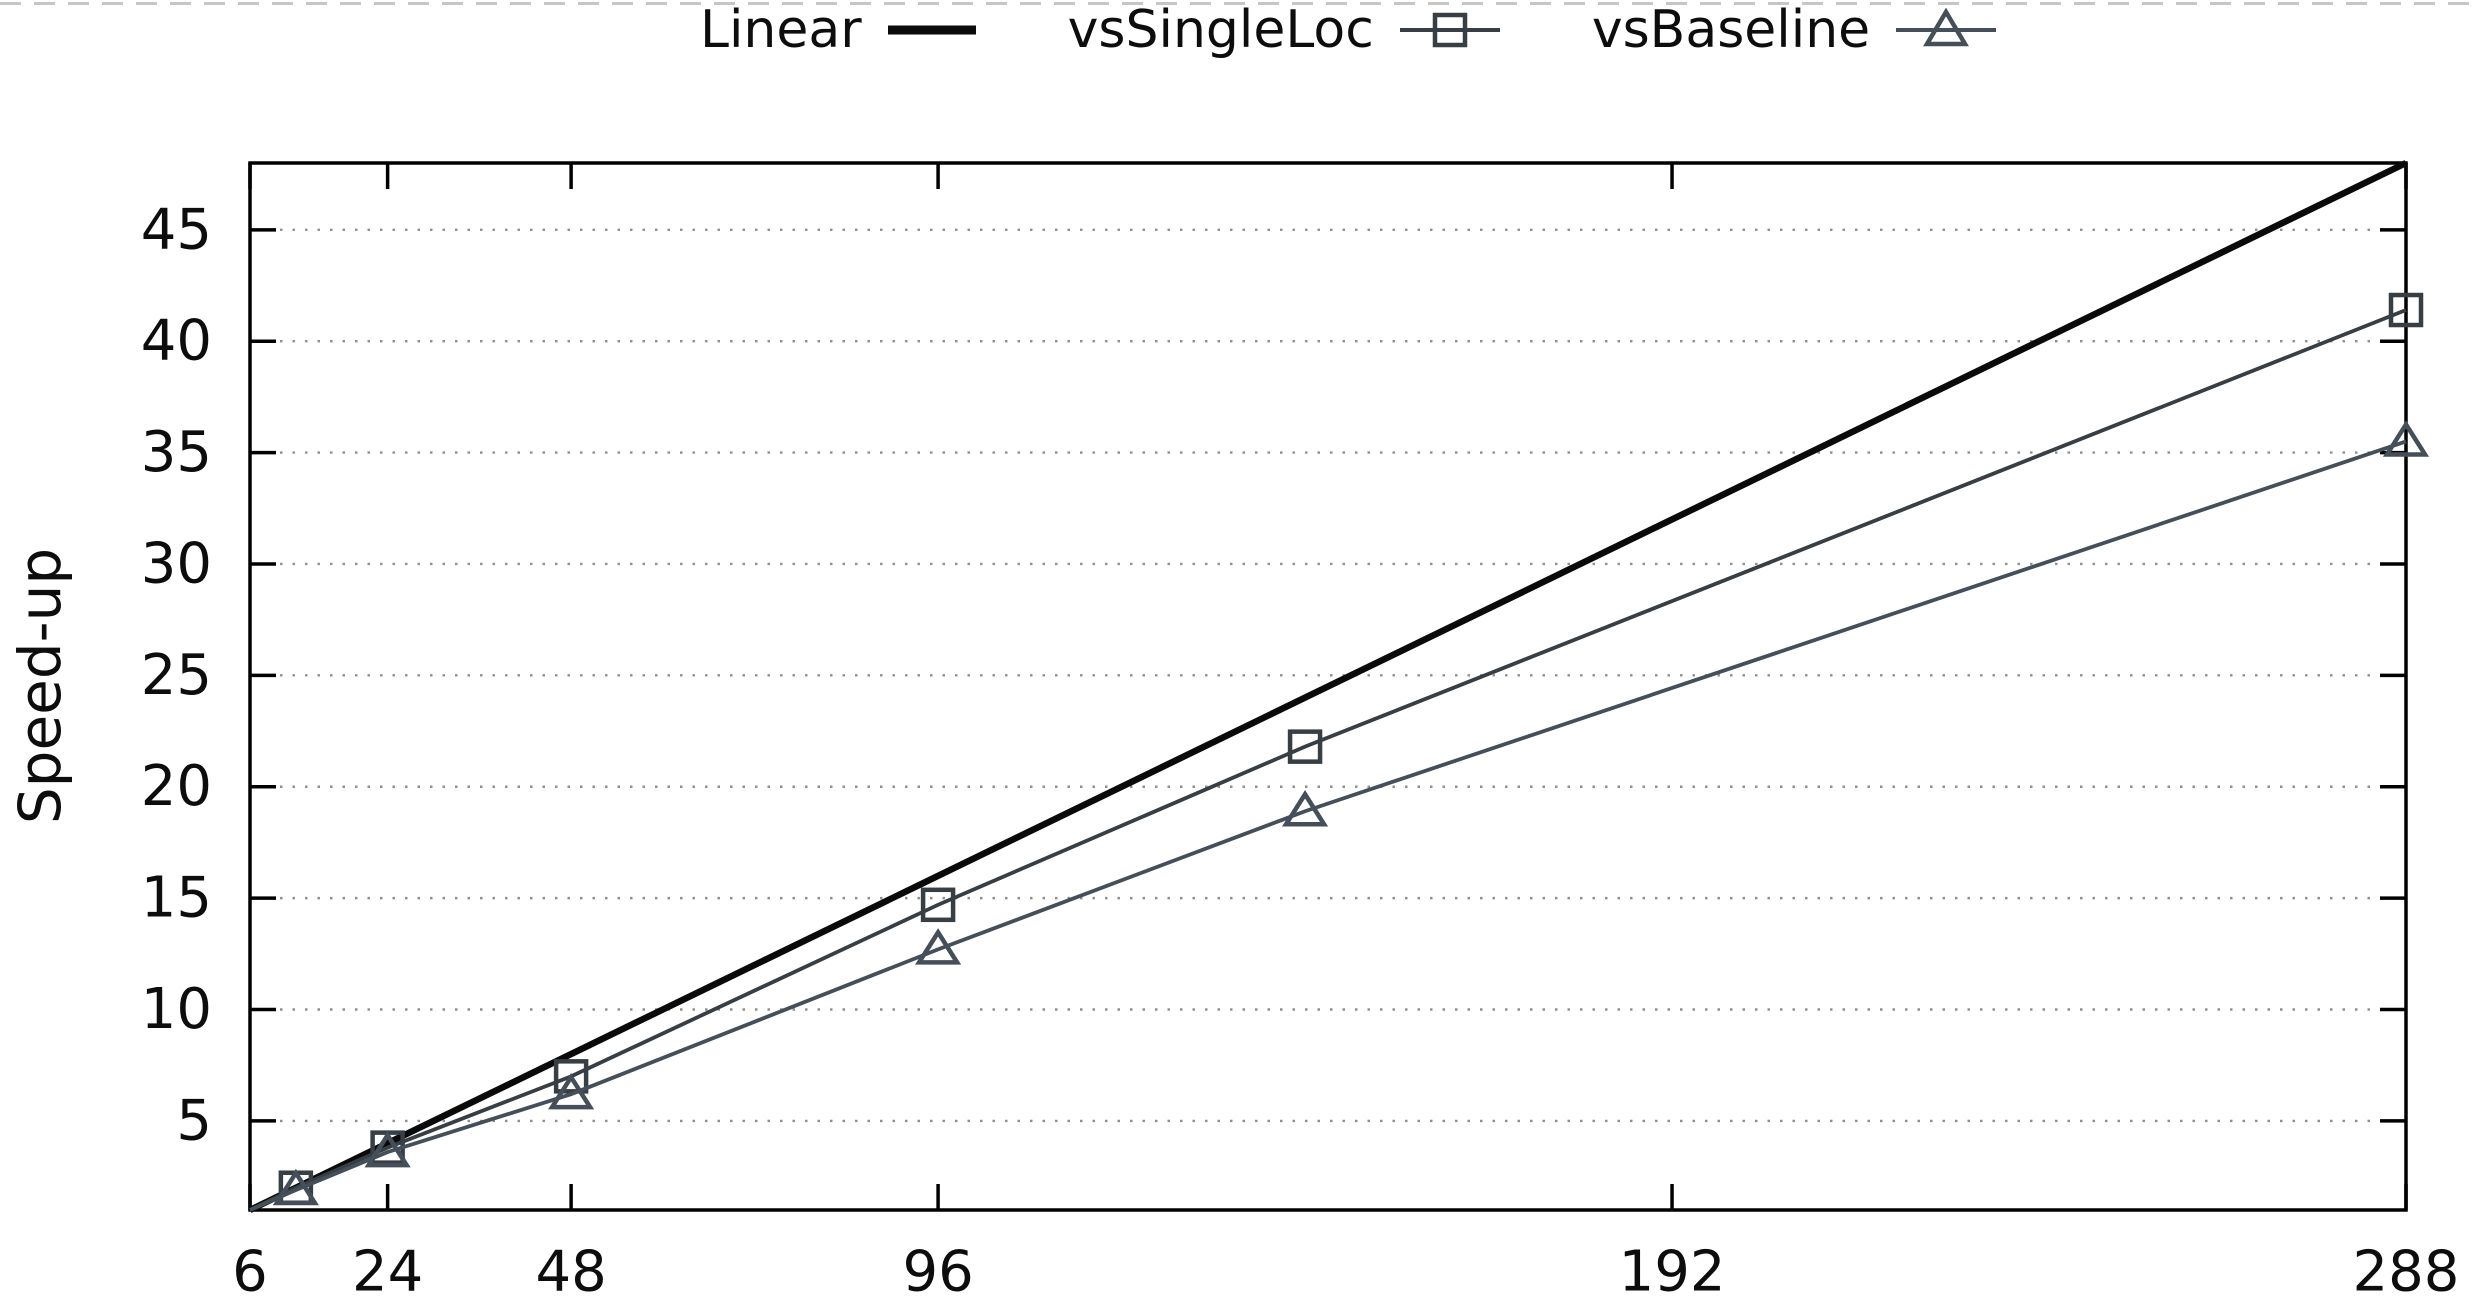 This screenshot has height=1305, width=2474. Describe the element at coordinates (176, 898) in the screenshot. I see `svg-text: 15` at that location.